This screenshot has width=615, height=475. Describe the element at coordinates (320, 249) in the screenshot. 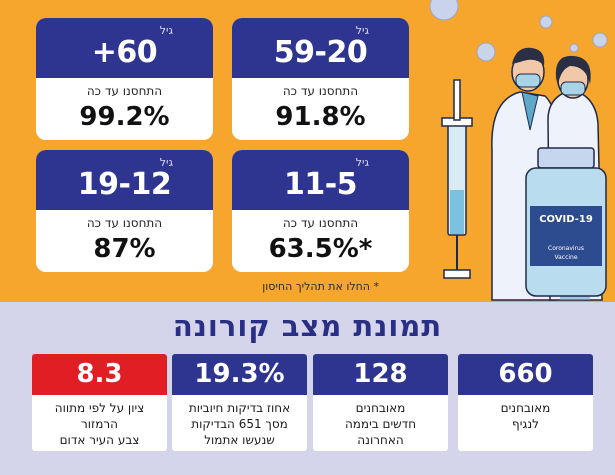

I see `vaccinated-percent: 63.5%*` at that location.